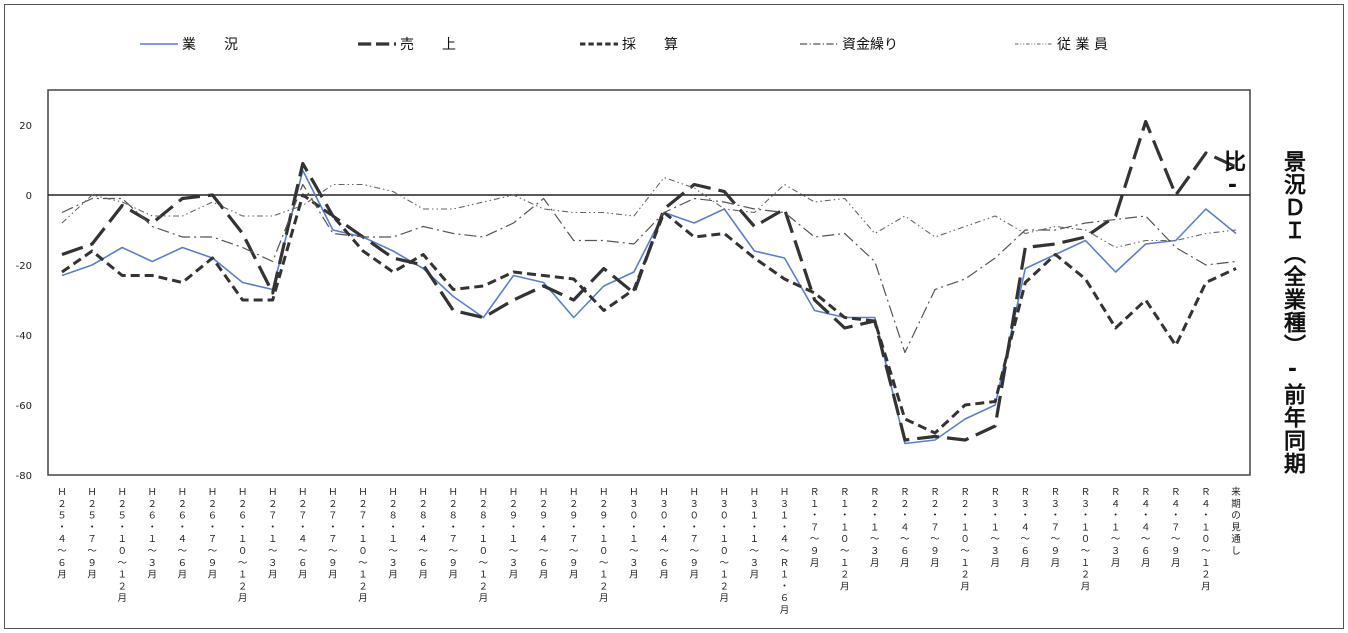 The image size is (1348, 633). What do you see at coordinates (24, 301) in the screenshot?
I see `y-axis-ticks: 20 0 -20 -40 -60 -80` at bounding box center [24, 301].